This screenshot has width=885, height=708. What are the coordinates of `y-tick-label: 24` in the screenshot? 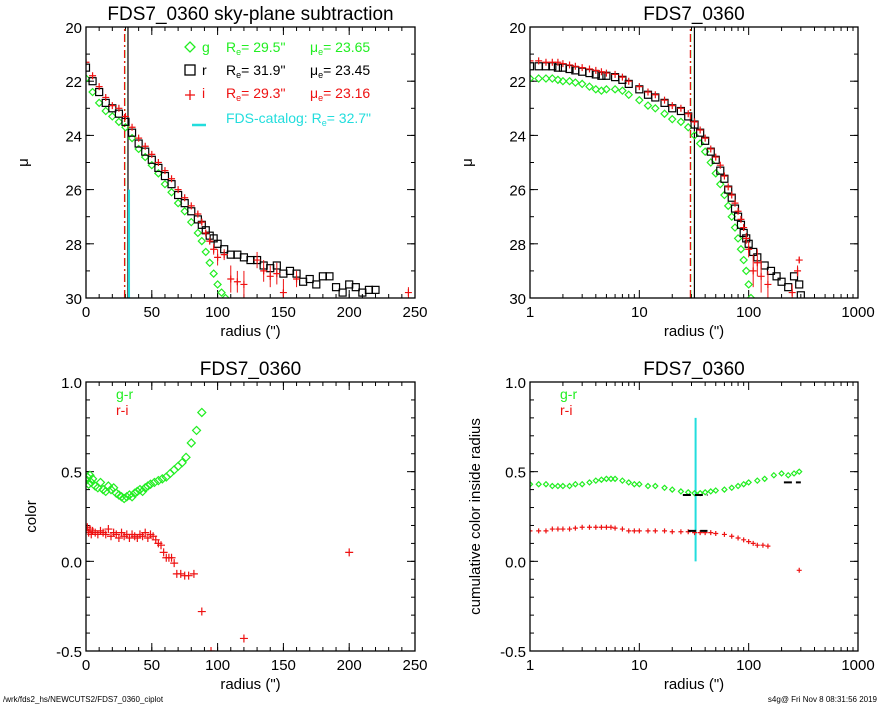 It's located at (73, 136).